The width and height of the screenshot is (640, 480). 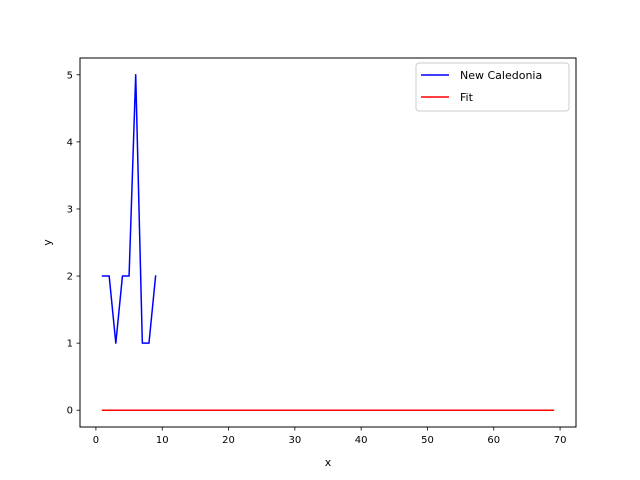 What do you see at coordinates (47, 242) in the screenshot?
I see `y-axis-label: y` at bounding box center [47, 242].